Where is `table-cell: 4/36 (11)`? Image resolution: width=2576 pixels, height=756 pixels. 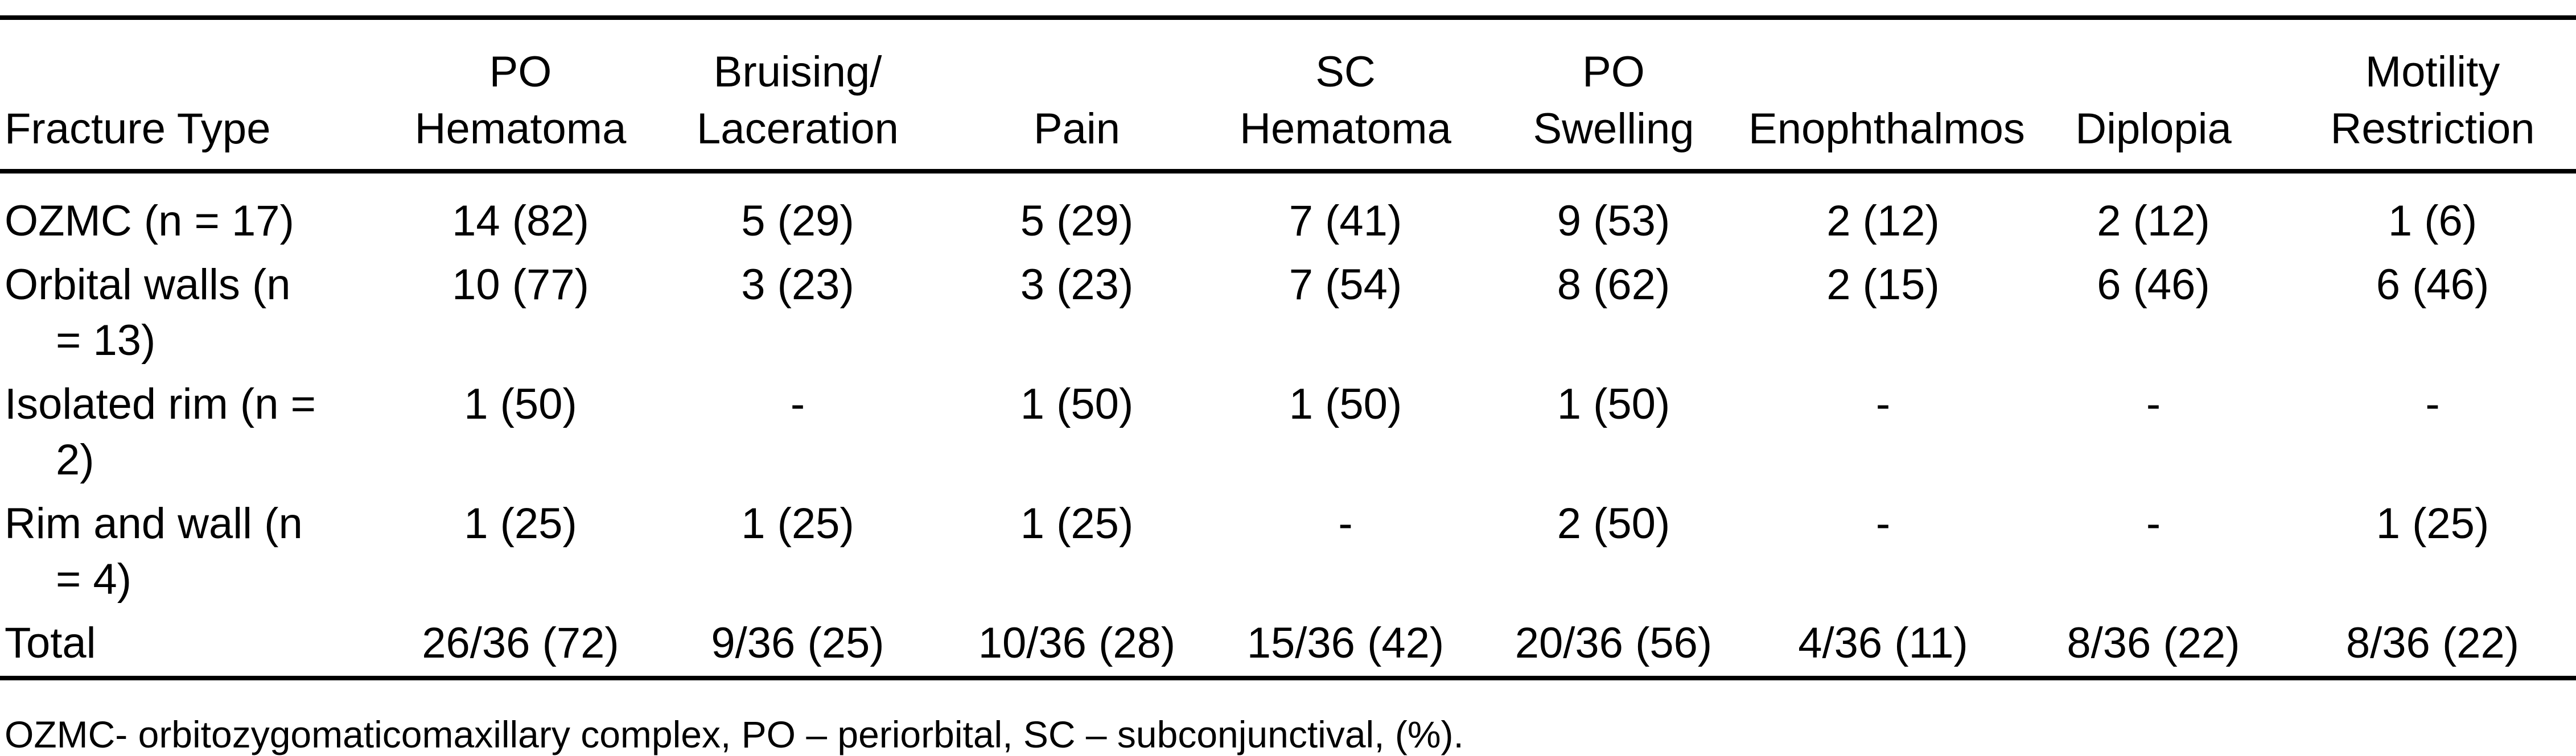 table-cell: 4/36 (11) is located at coordinates (1883, 643).